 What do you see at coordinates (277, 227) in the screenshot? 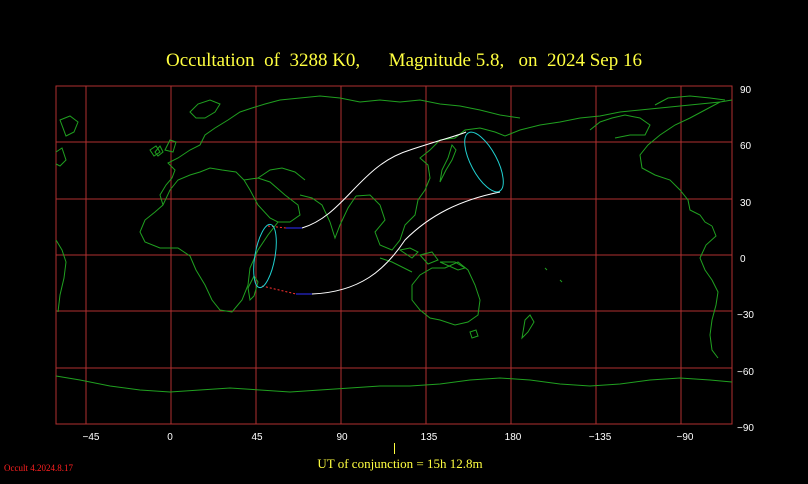
I see `path-north-day-extension` at bounding box center [277, 227].